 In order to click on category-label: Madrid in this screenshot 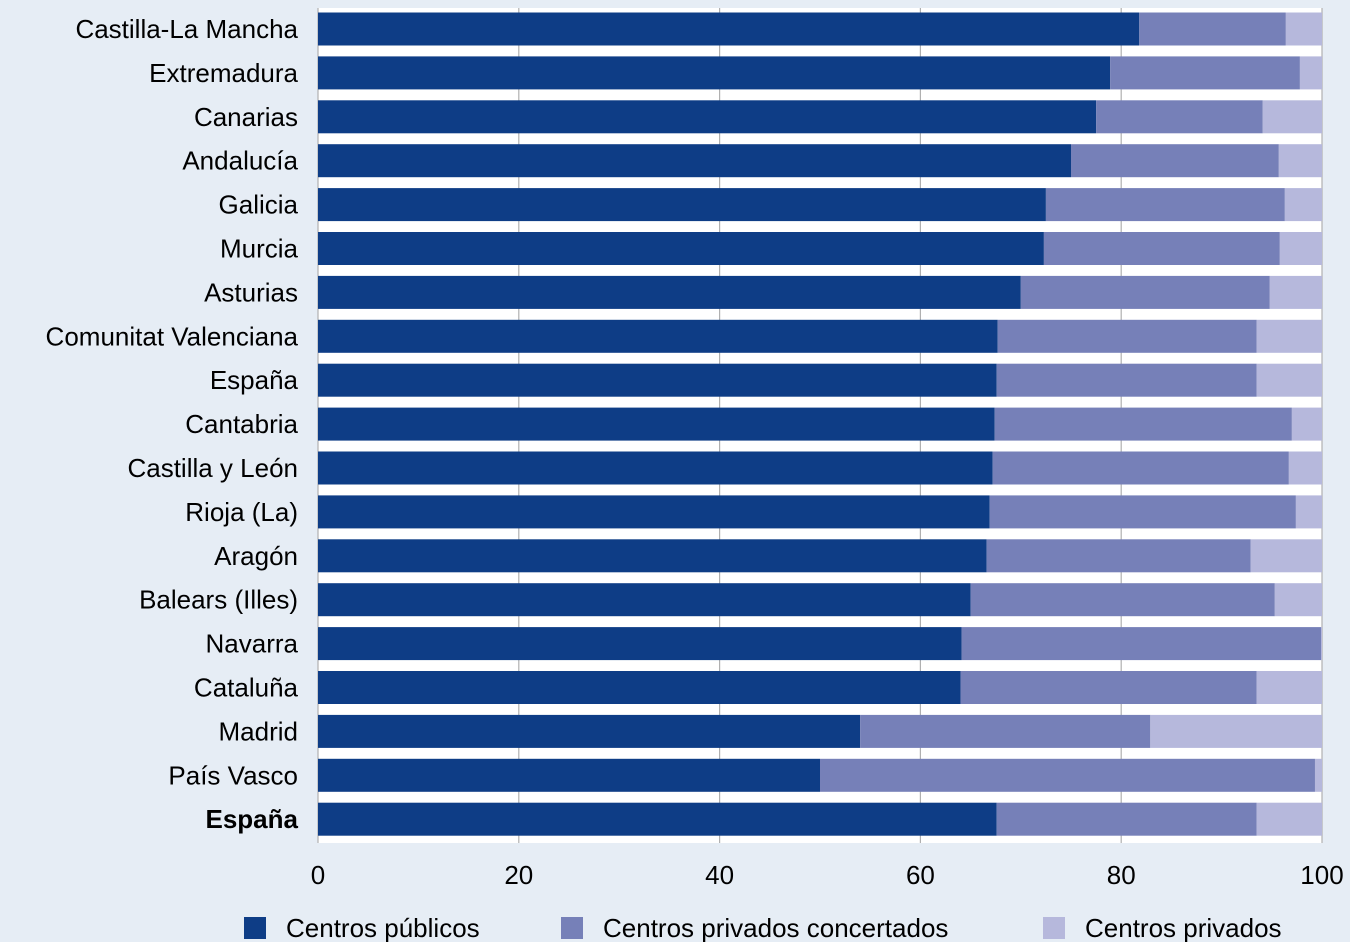, I will do `click(258, 731)`.